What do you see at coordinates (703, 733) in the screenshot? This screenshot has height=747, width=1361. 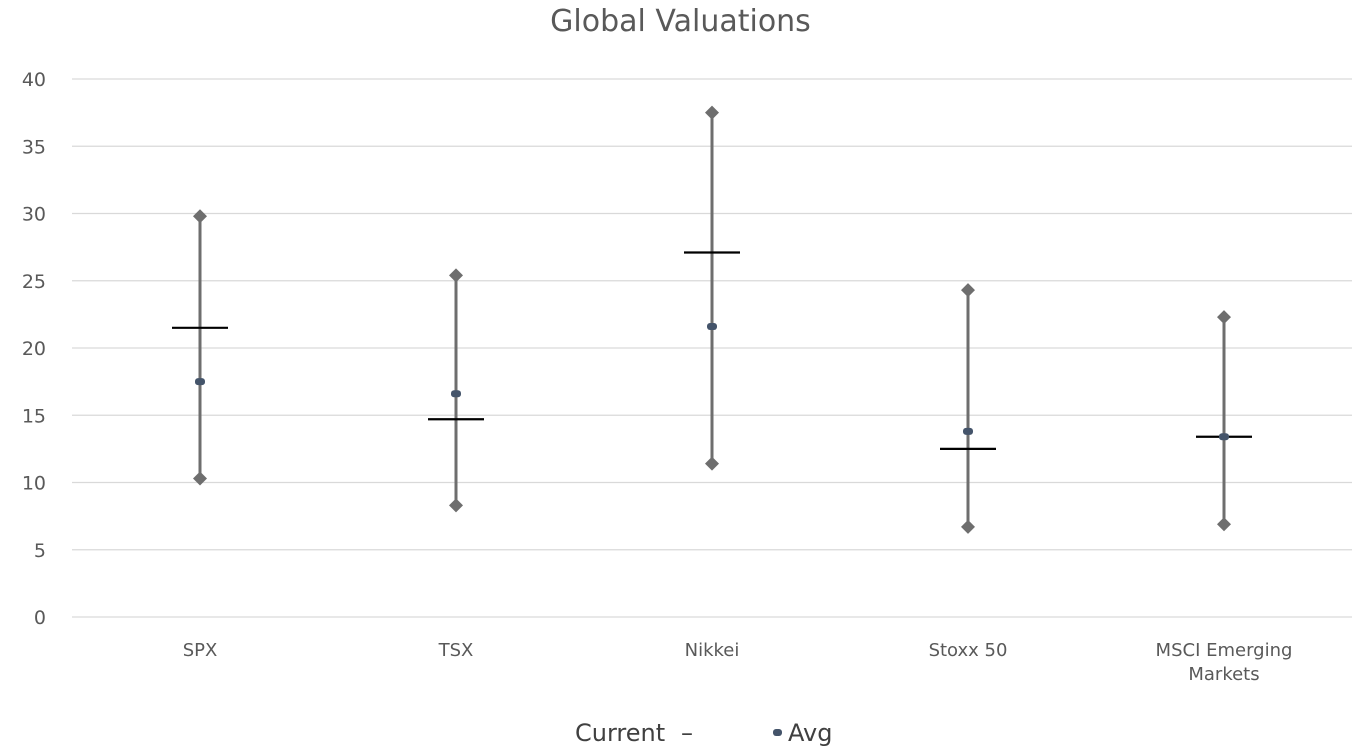 I see `legend: Current – Avg` at bounding box center [703, 733].